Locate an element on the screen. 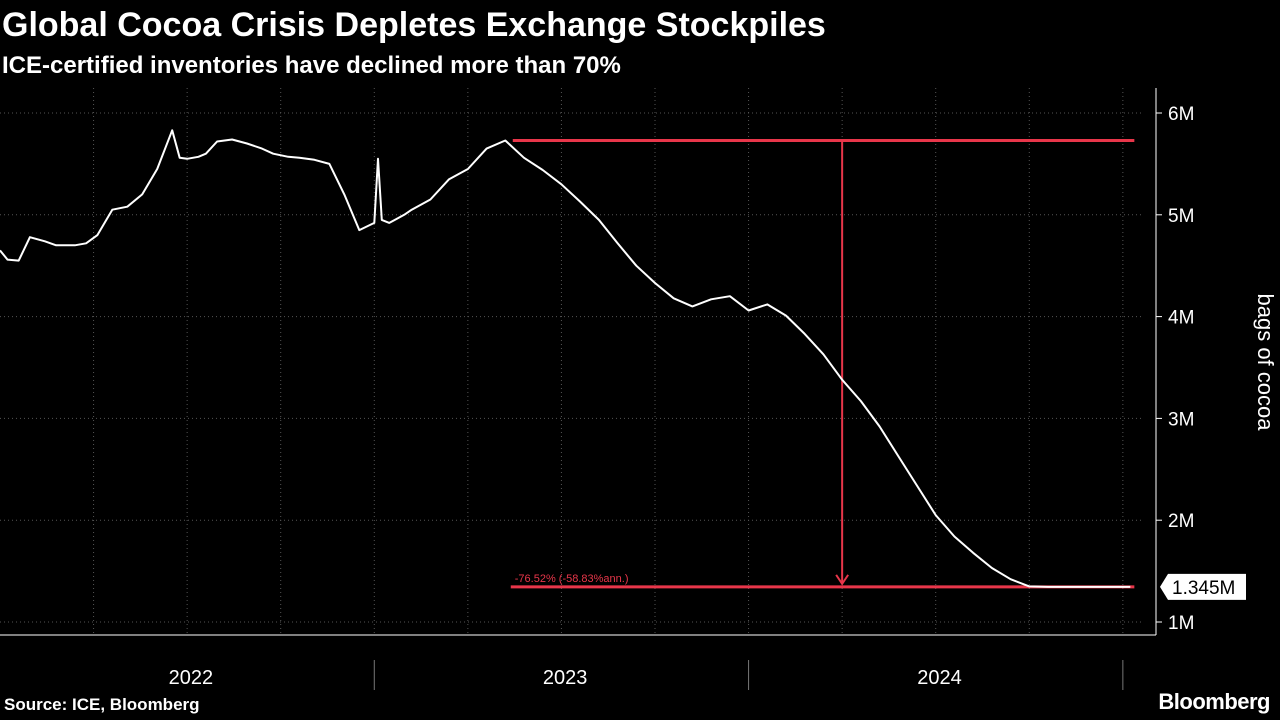 This screenshot has width=1280, height=720. decline-arrow-head is located at coordinates (842, 580).